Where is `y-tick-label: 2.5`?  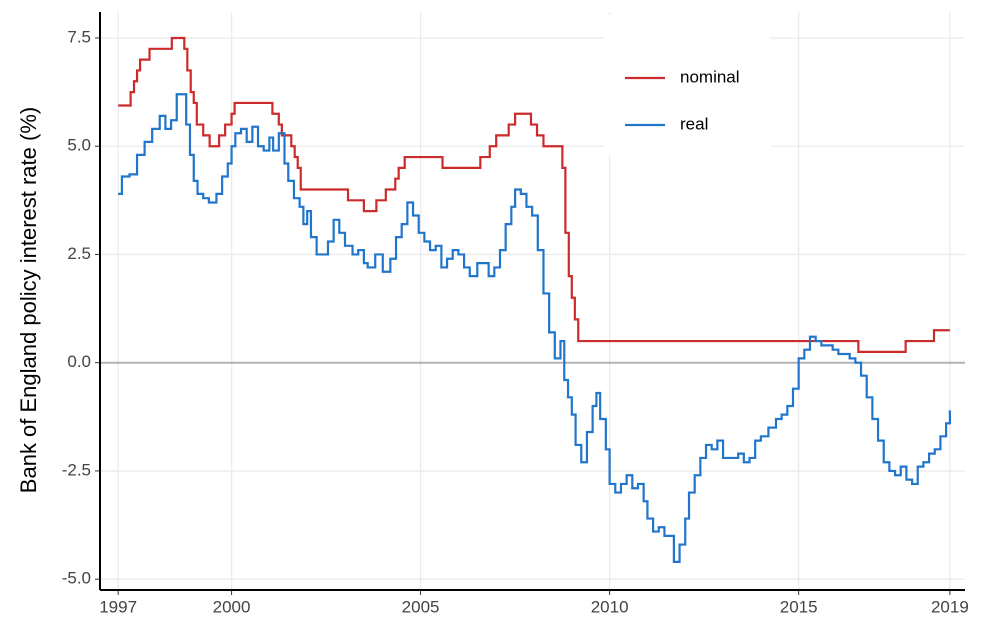
y-tick-label: 2.5 is located at coordinates (79, 253).